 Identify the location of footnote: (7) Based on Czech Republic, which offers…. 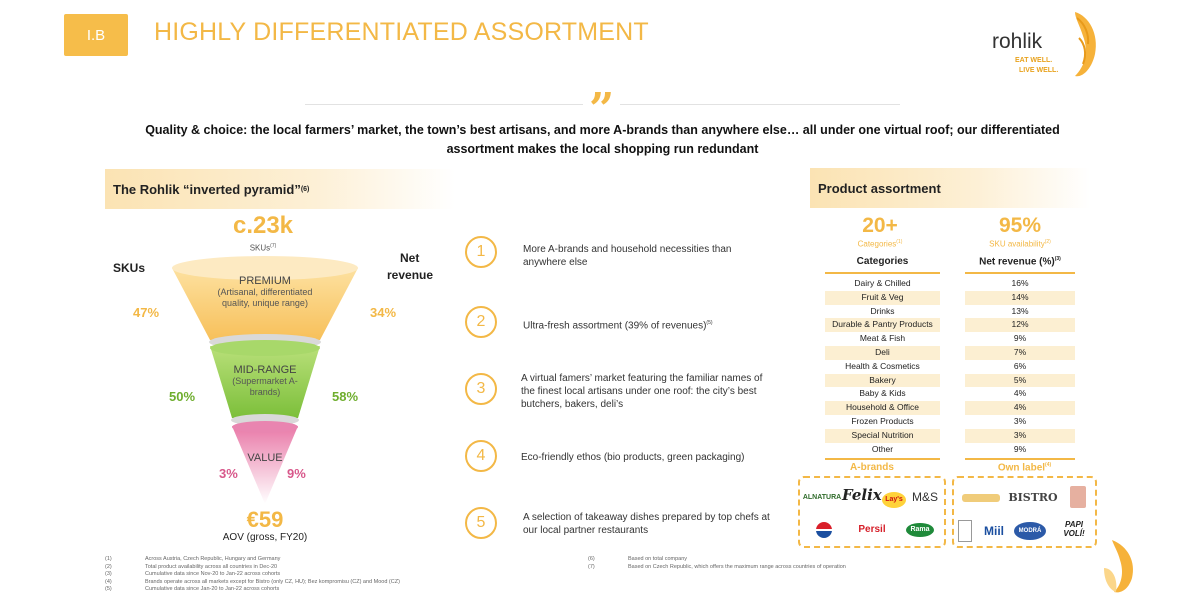
(798, 568).